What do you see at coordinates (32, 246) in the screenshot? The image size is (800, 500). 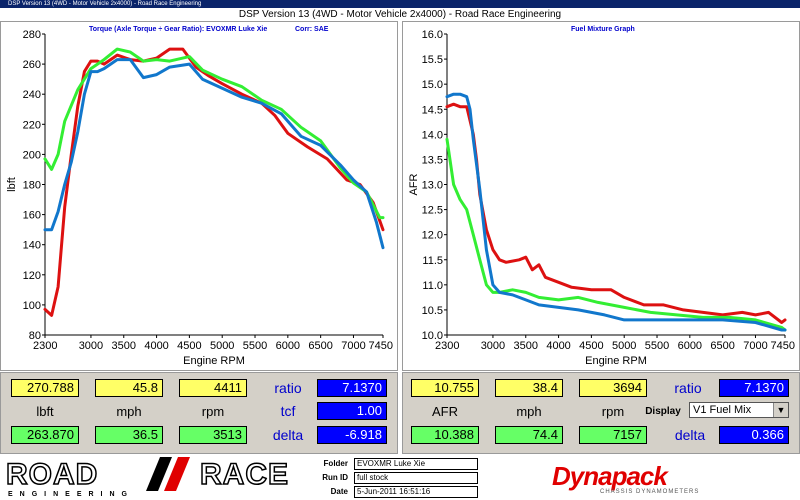 I see `torque-y-tick-label: 140` at bounding box center [32, 246].